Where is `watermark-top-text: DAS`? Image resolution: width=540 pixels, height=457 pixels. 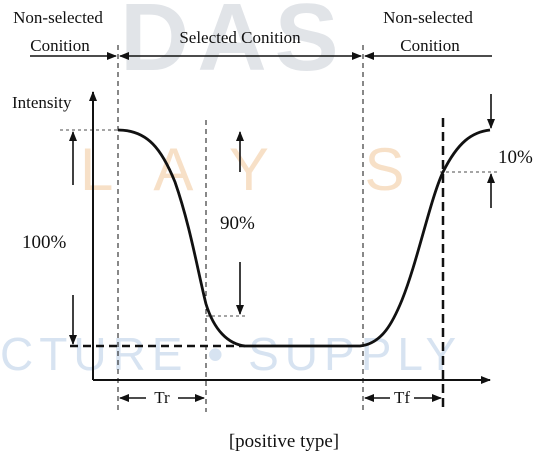
watermark-top-text: DAS is located at coordinates (233, 45).